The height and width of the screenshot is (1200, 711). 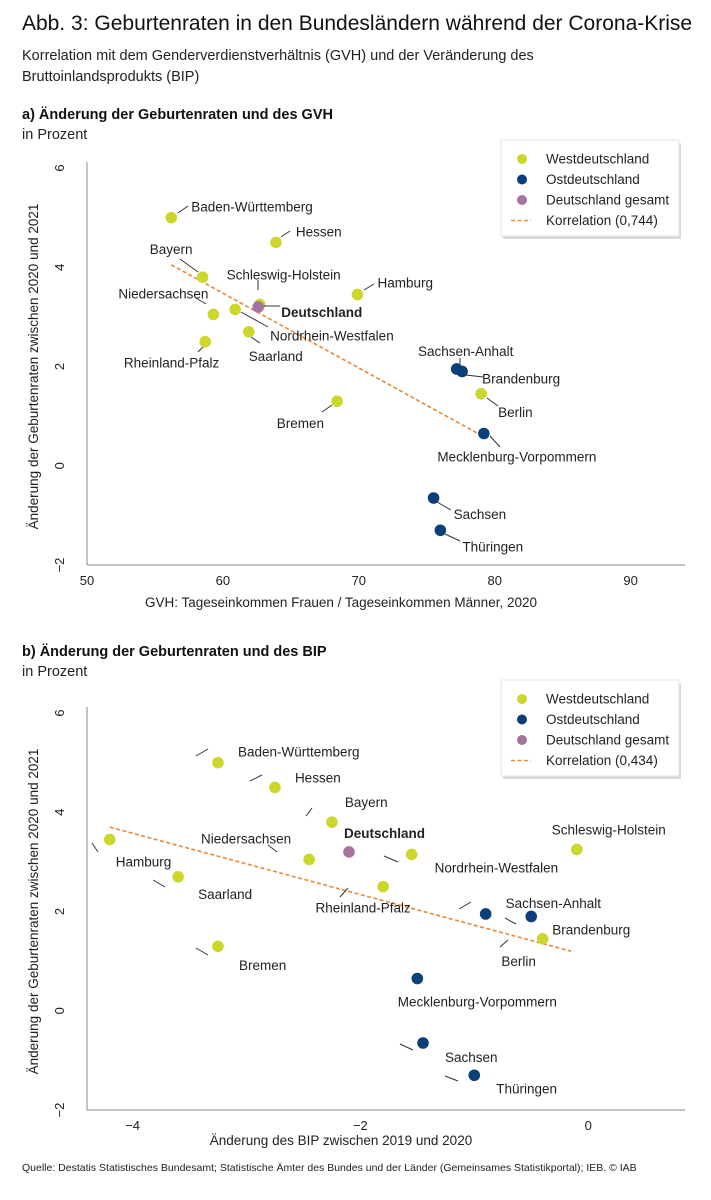 What do you see at coordinates (609, 829) in the screenshot?
I see `label-schleswig-holstein: Schleswig-Holstein` at bounding box center [609, 829].